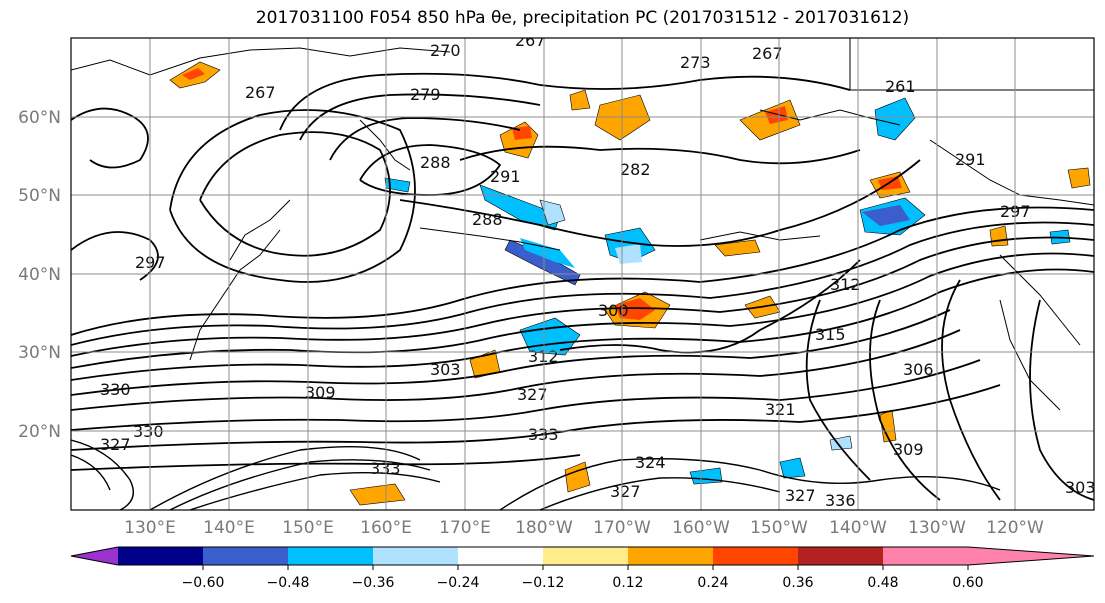 The height and width of the screenshot is (603, 1105). What do you see at coordinates (627, 583) in the screenshot?
I see `colorbar-tick-label: 0.12` at bounding box center [627, 583].